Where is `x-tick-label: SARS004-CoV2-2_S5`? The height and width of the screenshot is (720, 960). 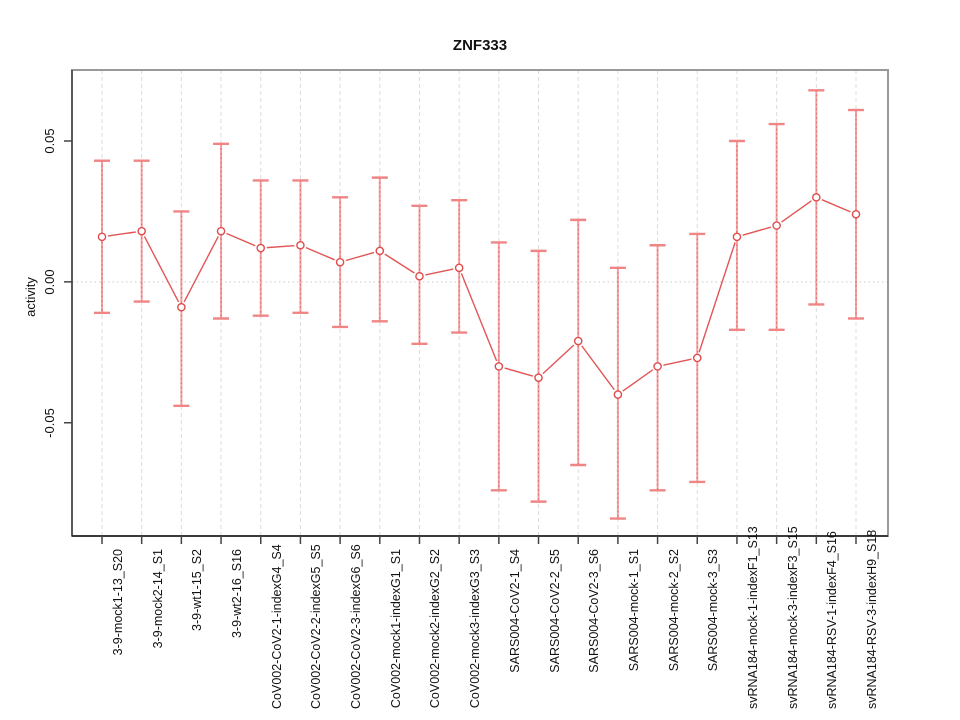 x-tick-label: SARS004-CoV2-2_S5 is located at coordinates (554, 611).